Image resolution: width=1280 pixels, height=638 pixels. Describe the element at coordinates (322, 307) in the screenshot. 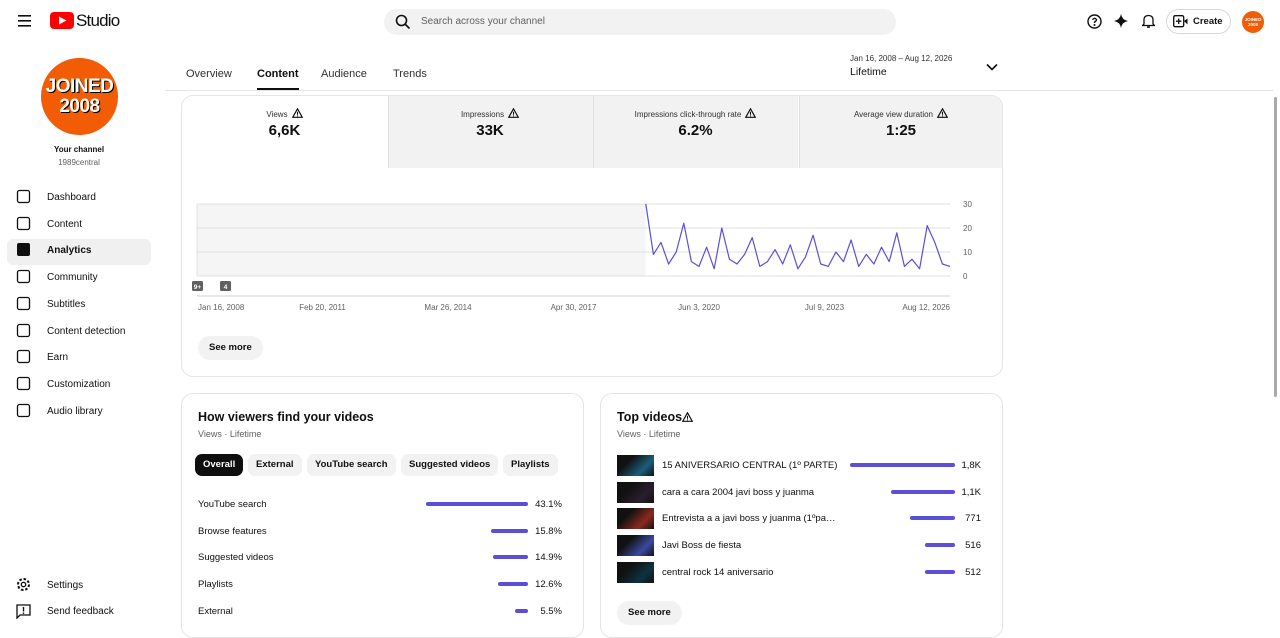

I see `x-tick-label: Feb 20, 2011` at that location.